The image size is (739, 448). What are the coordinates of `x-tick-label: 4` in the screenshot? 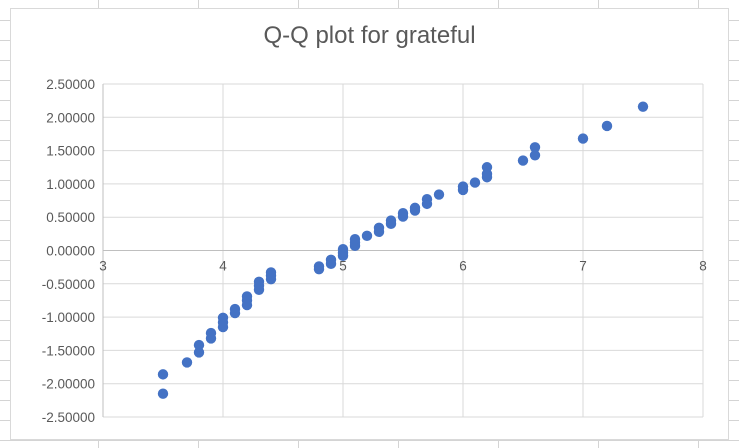 It's located at (223, 266).